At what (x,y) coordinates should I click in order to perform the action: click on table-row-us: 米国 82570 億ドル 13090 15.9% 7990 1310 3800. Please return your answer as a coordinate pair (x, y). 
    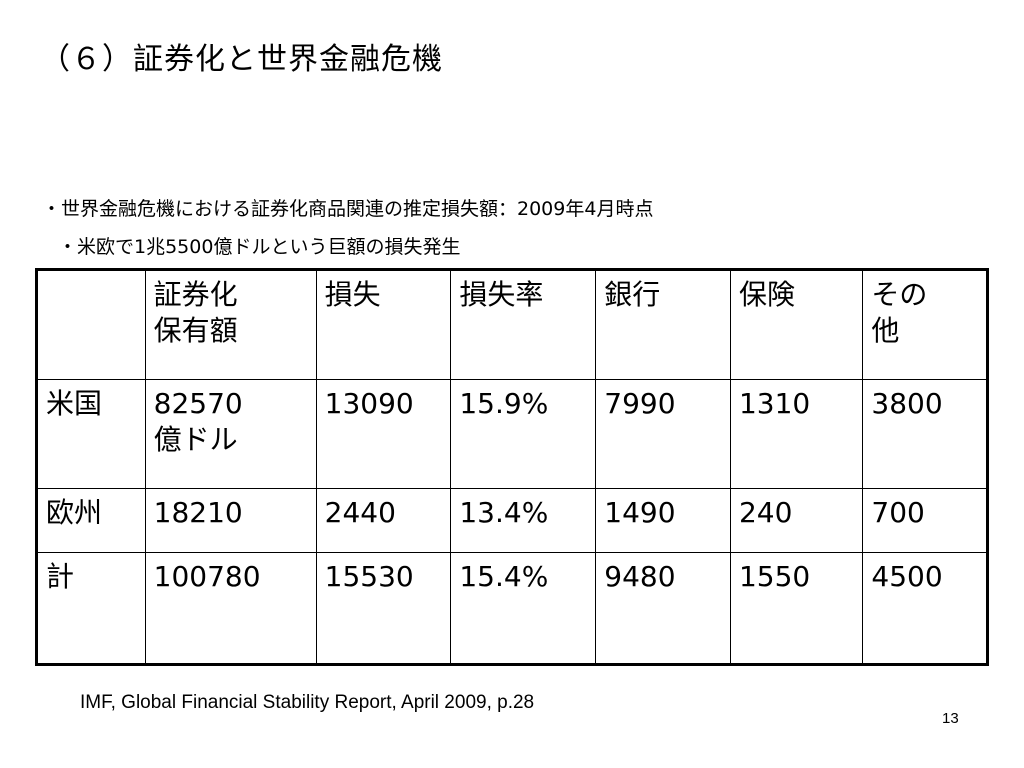
    Looking at the image, I should click on (512, 434).